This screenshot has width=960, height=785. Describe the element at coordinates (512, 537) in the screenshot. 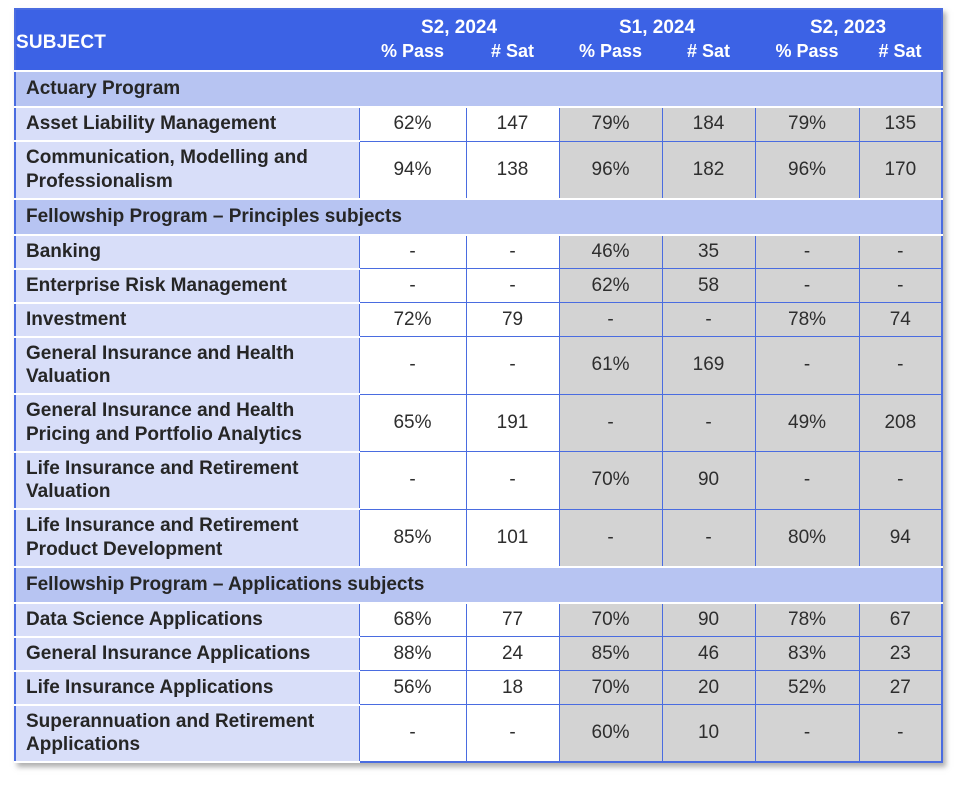

I see `sat-count-cell: 101` at that location.